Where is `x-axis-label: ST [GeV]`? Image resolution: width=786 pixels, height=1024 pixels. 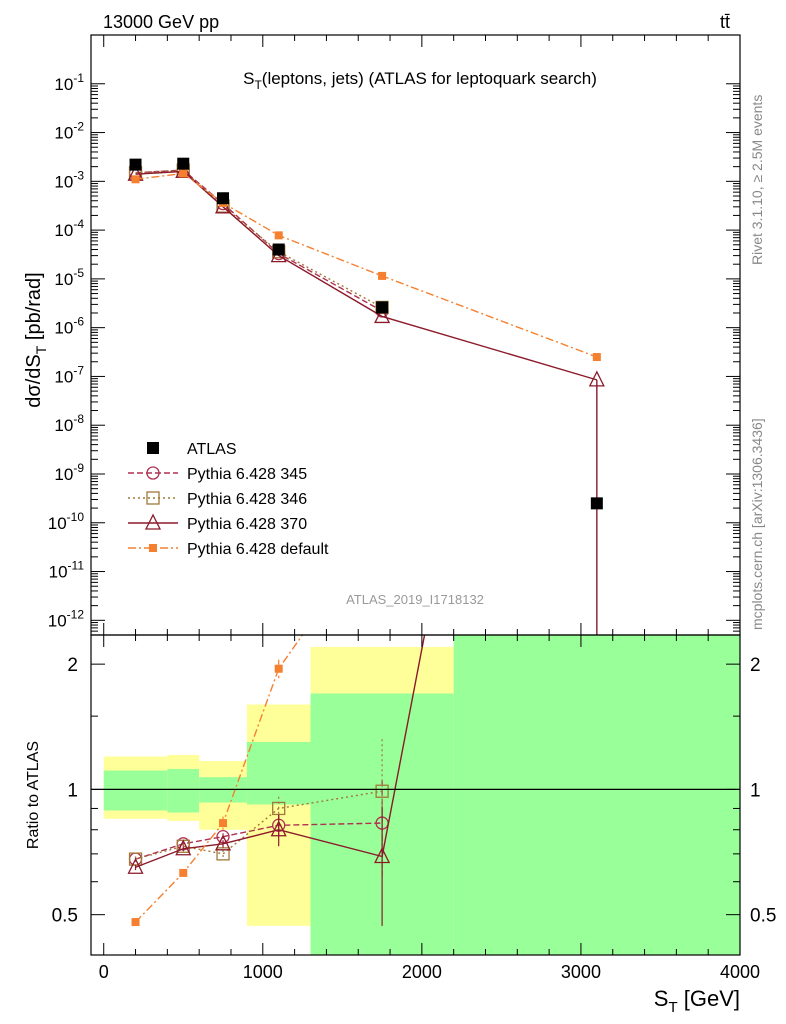 x-axis-label: ST [GeV] is located at coordinates (697, 1001).